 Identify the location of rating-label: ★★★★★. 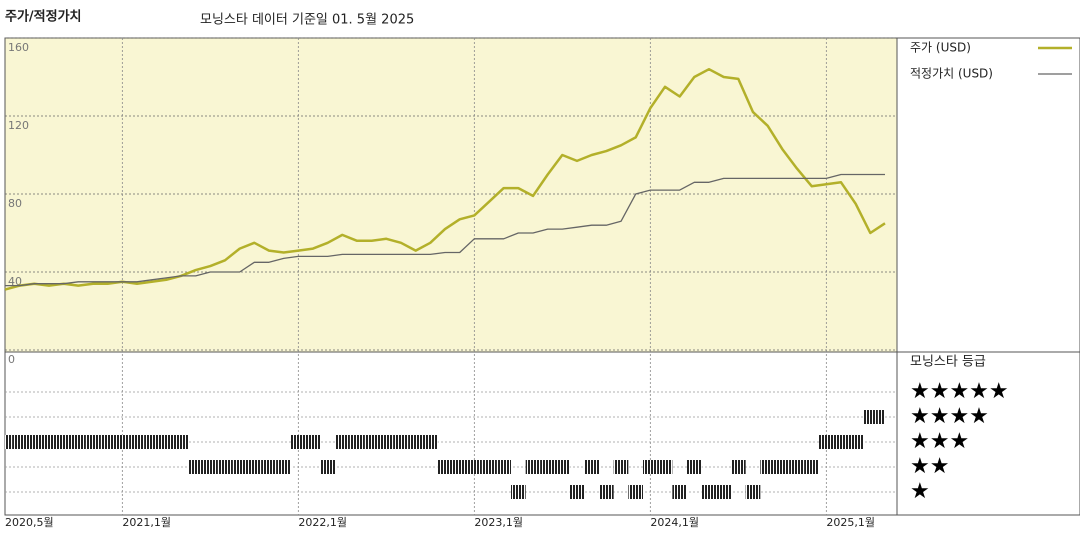
(959, 391).